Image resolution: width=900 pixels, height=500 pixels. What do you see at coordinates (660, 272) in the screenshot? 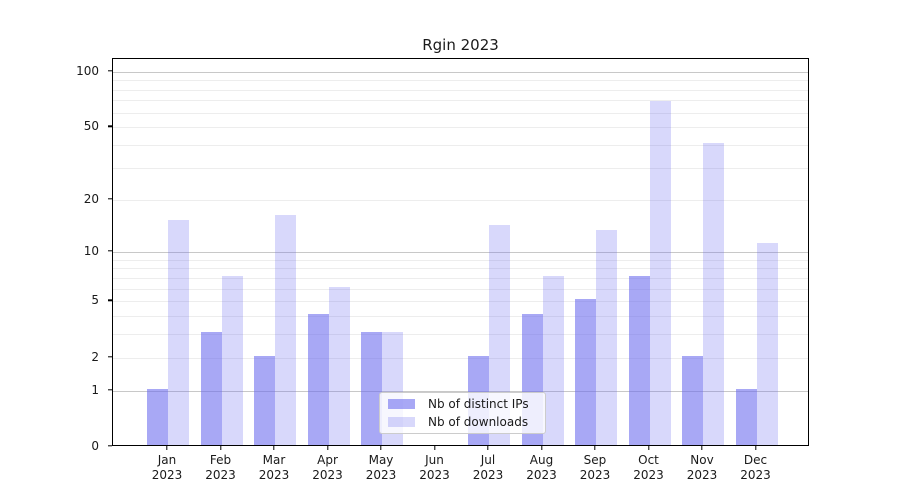
I see `bar-downloads-oct` at bounding box center [660, 272].